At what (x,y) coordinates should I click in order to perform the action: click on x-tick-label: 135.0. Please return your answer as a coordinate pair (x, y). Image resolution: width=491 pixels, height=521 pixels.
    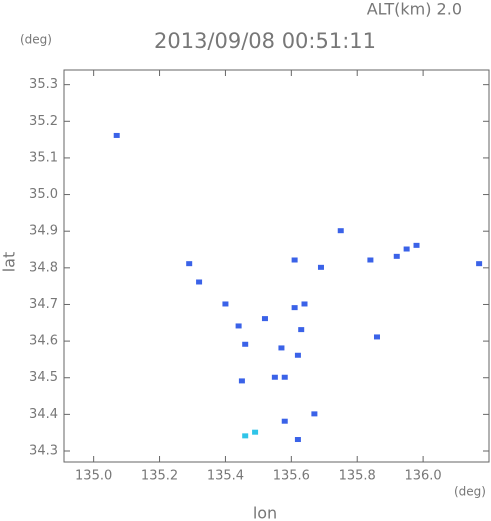
    Looking at the image, I should click on (93, 476).